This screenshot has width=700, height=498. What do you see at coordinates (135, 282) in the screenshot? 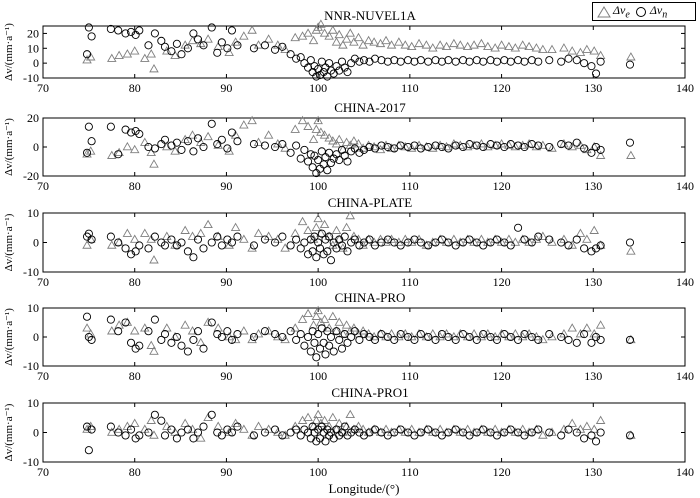
I see `x-tick-label: 80` at bounding box center [135, 282].